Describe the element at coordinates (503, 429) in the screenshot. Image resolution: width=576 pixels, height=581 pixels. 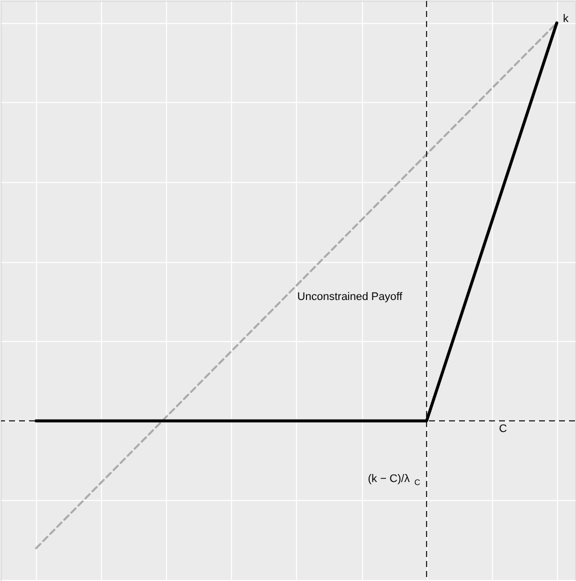
I see `annotation: C` at that location.